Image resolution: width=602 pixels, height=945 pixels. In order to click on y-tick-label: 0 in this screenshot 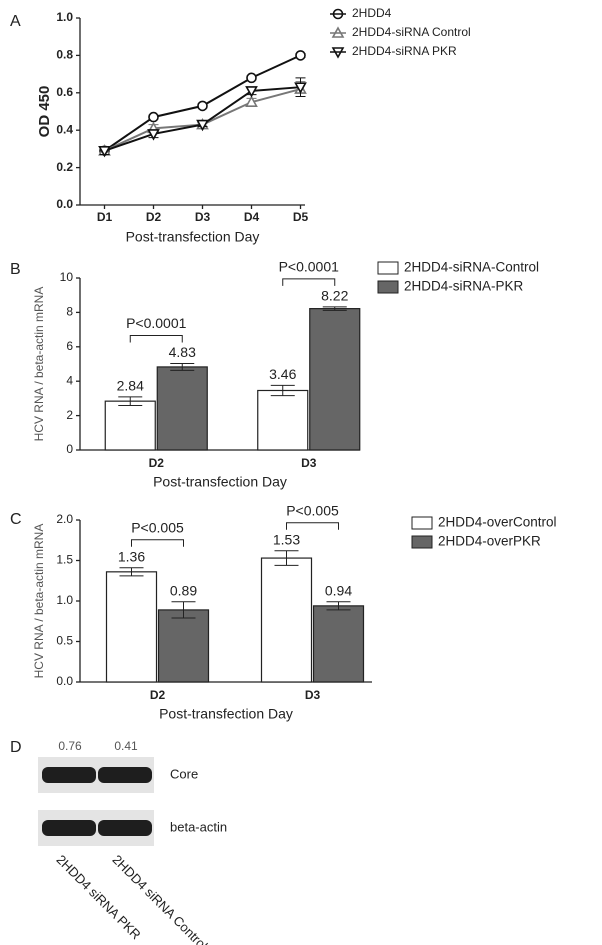, I will do `click(69, 449)`.